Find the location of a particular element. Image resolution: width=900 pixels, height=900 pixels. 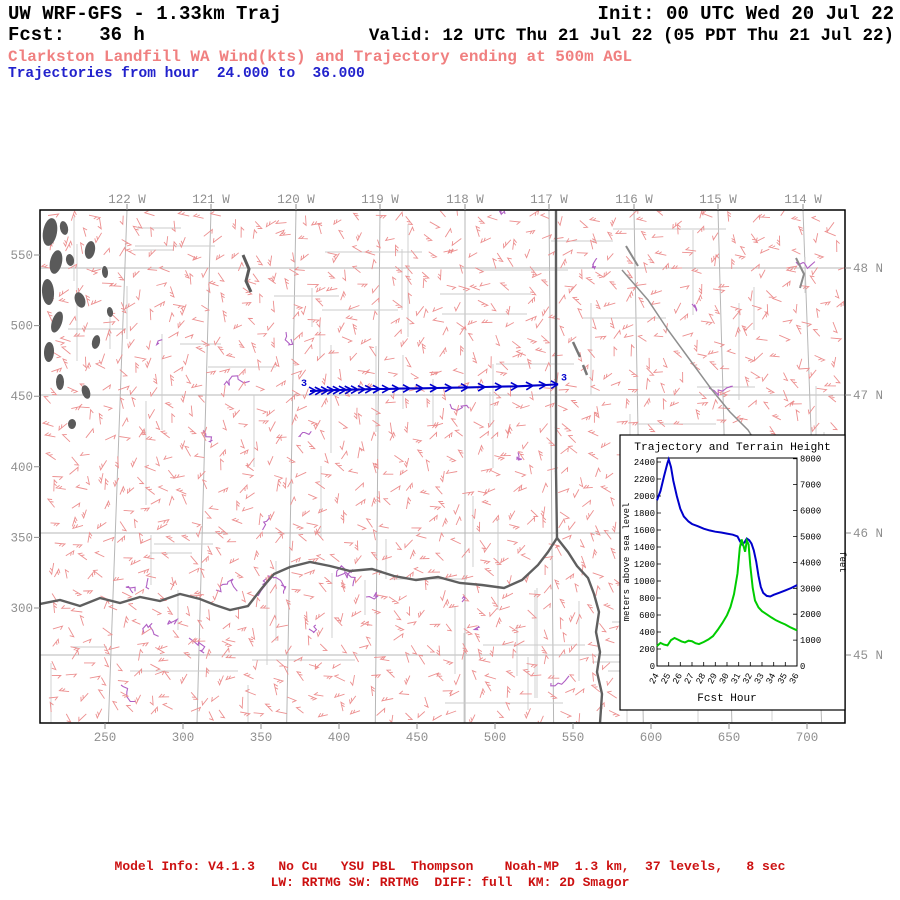

lat-label: 45 N is located at coordinates (868, 656).